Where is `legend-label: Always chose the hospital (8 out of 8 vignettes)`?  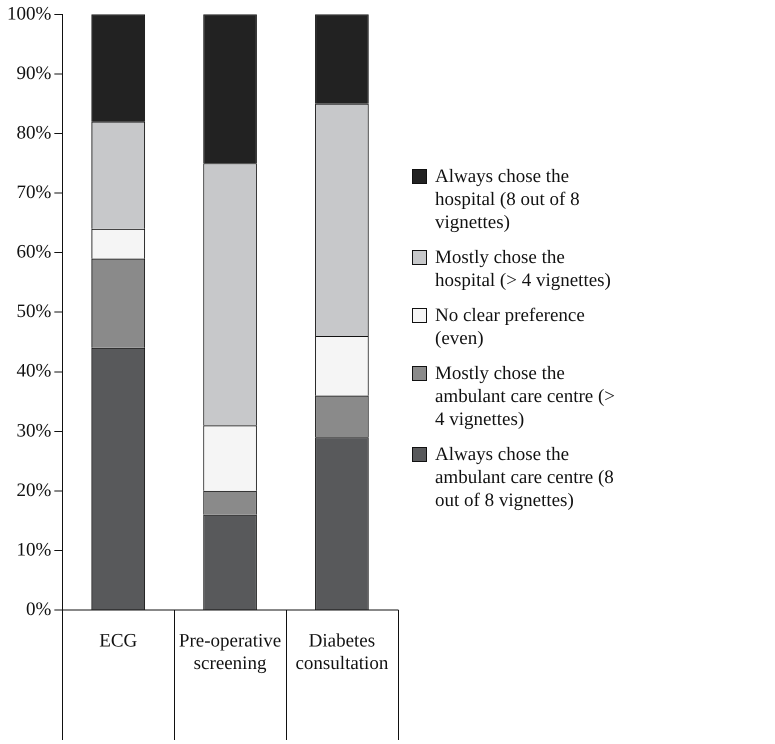
legend-label: Always chose the hospital (8 out of 8 vignettes) is located at coordinates (508, 199).